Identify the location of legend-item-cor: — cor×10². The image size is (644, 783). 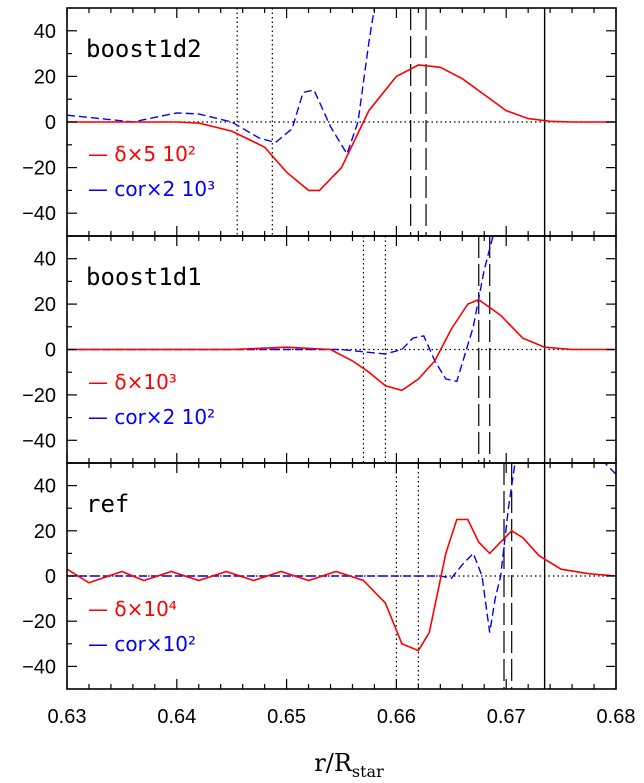
(142, 644).